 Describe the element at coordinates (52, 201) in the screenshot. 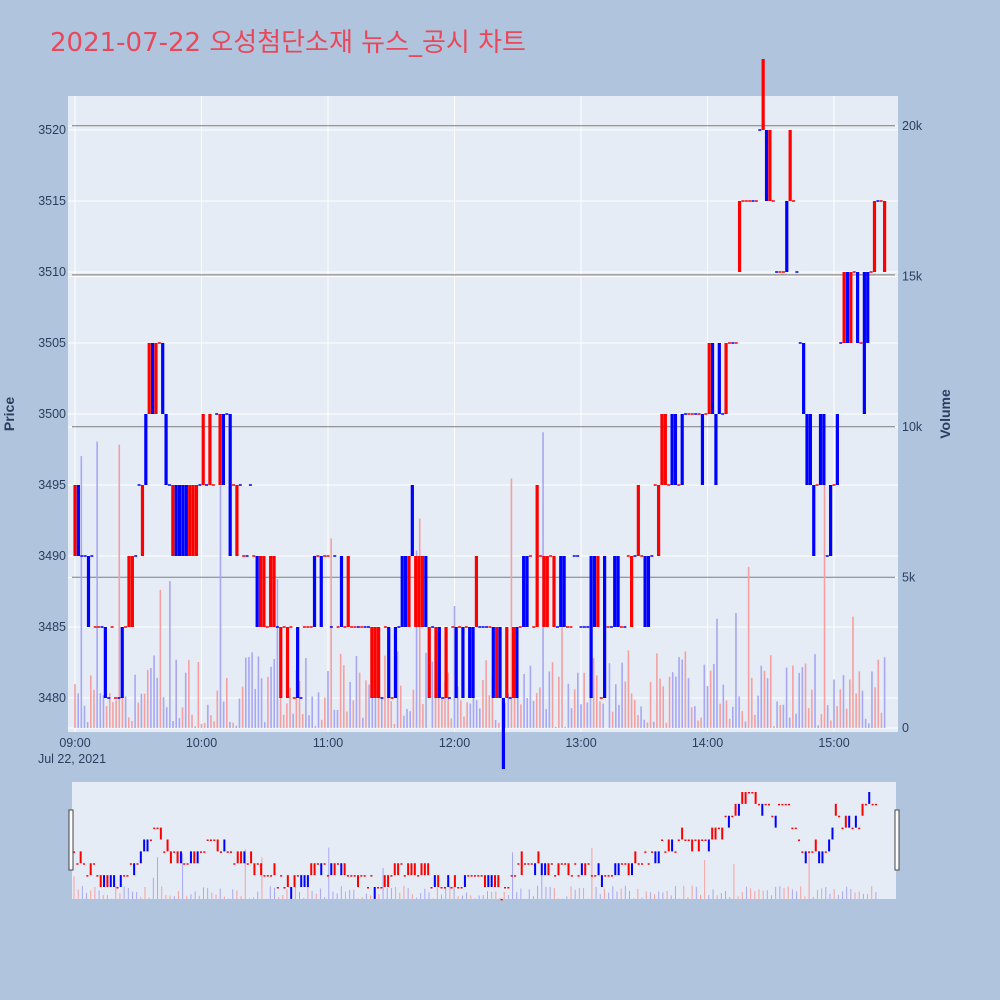

I see `price-tick-label: 3515` at that location.